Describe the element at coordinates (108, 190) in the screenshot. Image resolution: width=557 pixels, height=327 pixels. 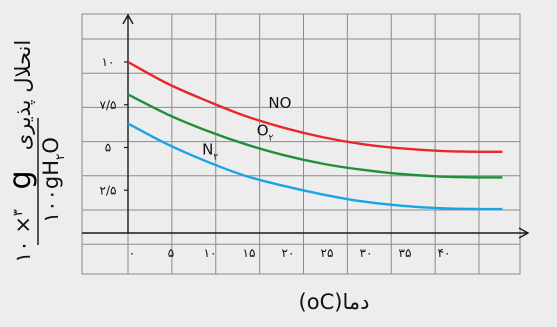
I see `y-tick-label: ۲/۵` at that location.